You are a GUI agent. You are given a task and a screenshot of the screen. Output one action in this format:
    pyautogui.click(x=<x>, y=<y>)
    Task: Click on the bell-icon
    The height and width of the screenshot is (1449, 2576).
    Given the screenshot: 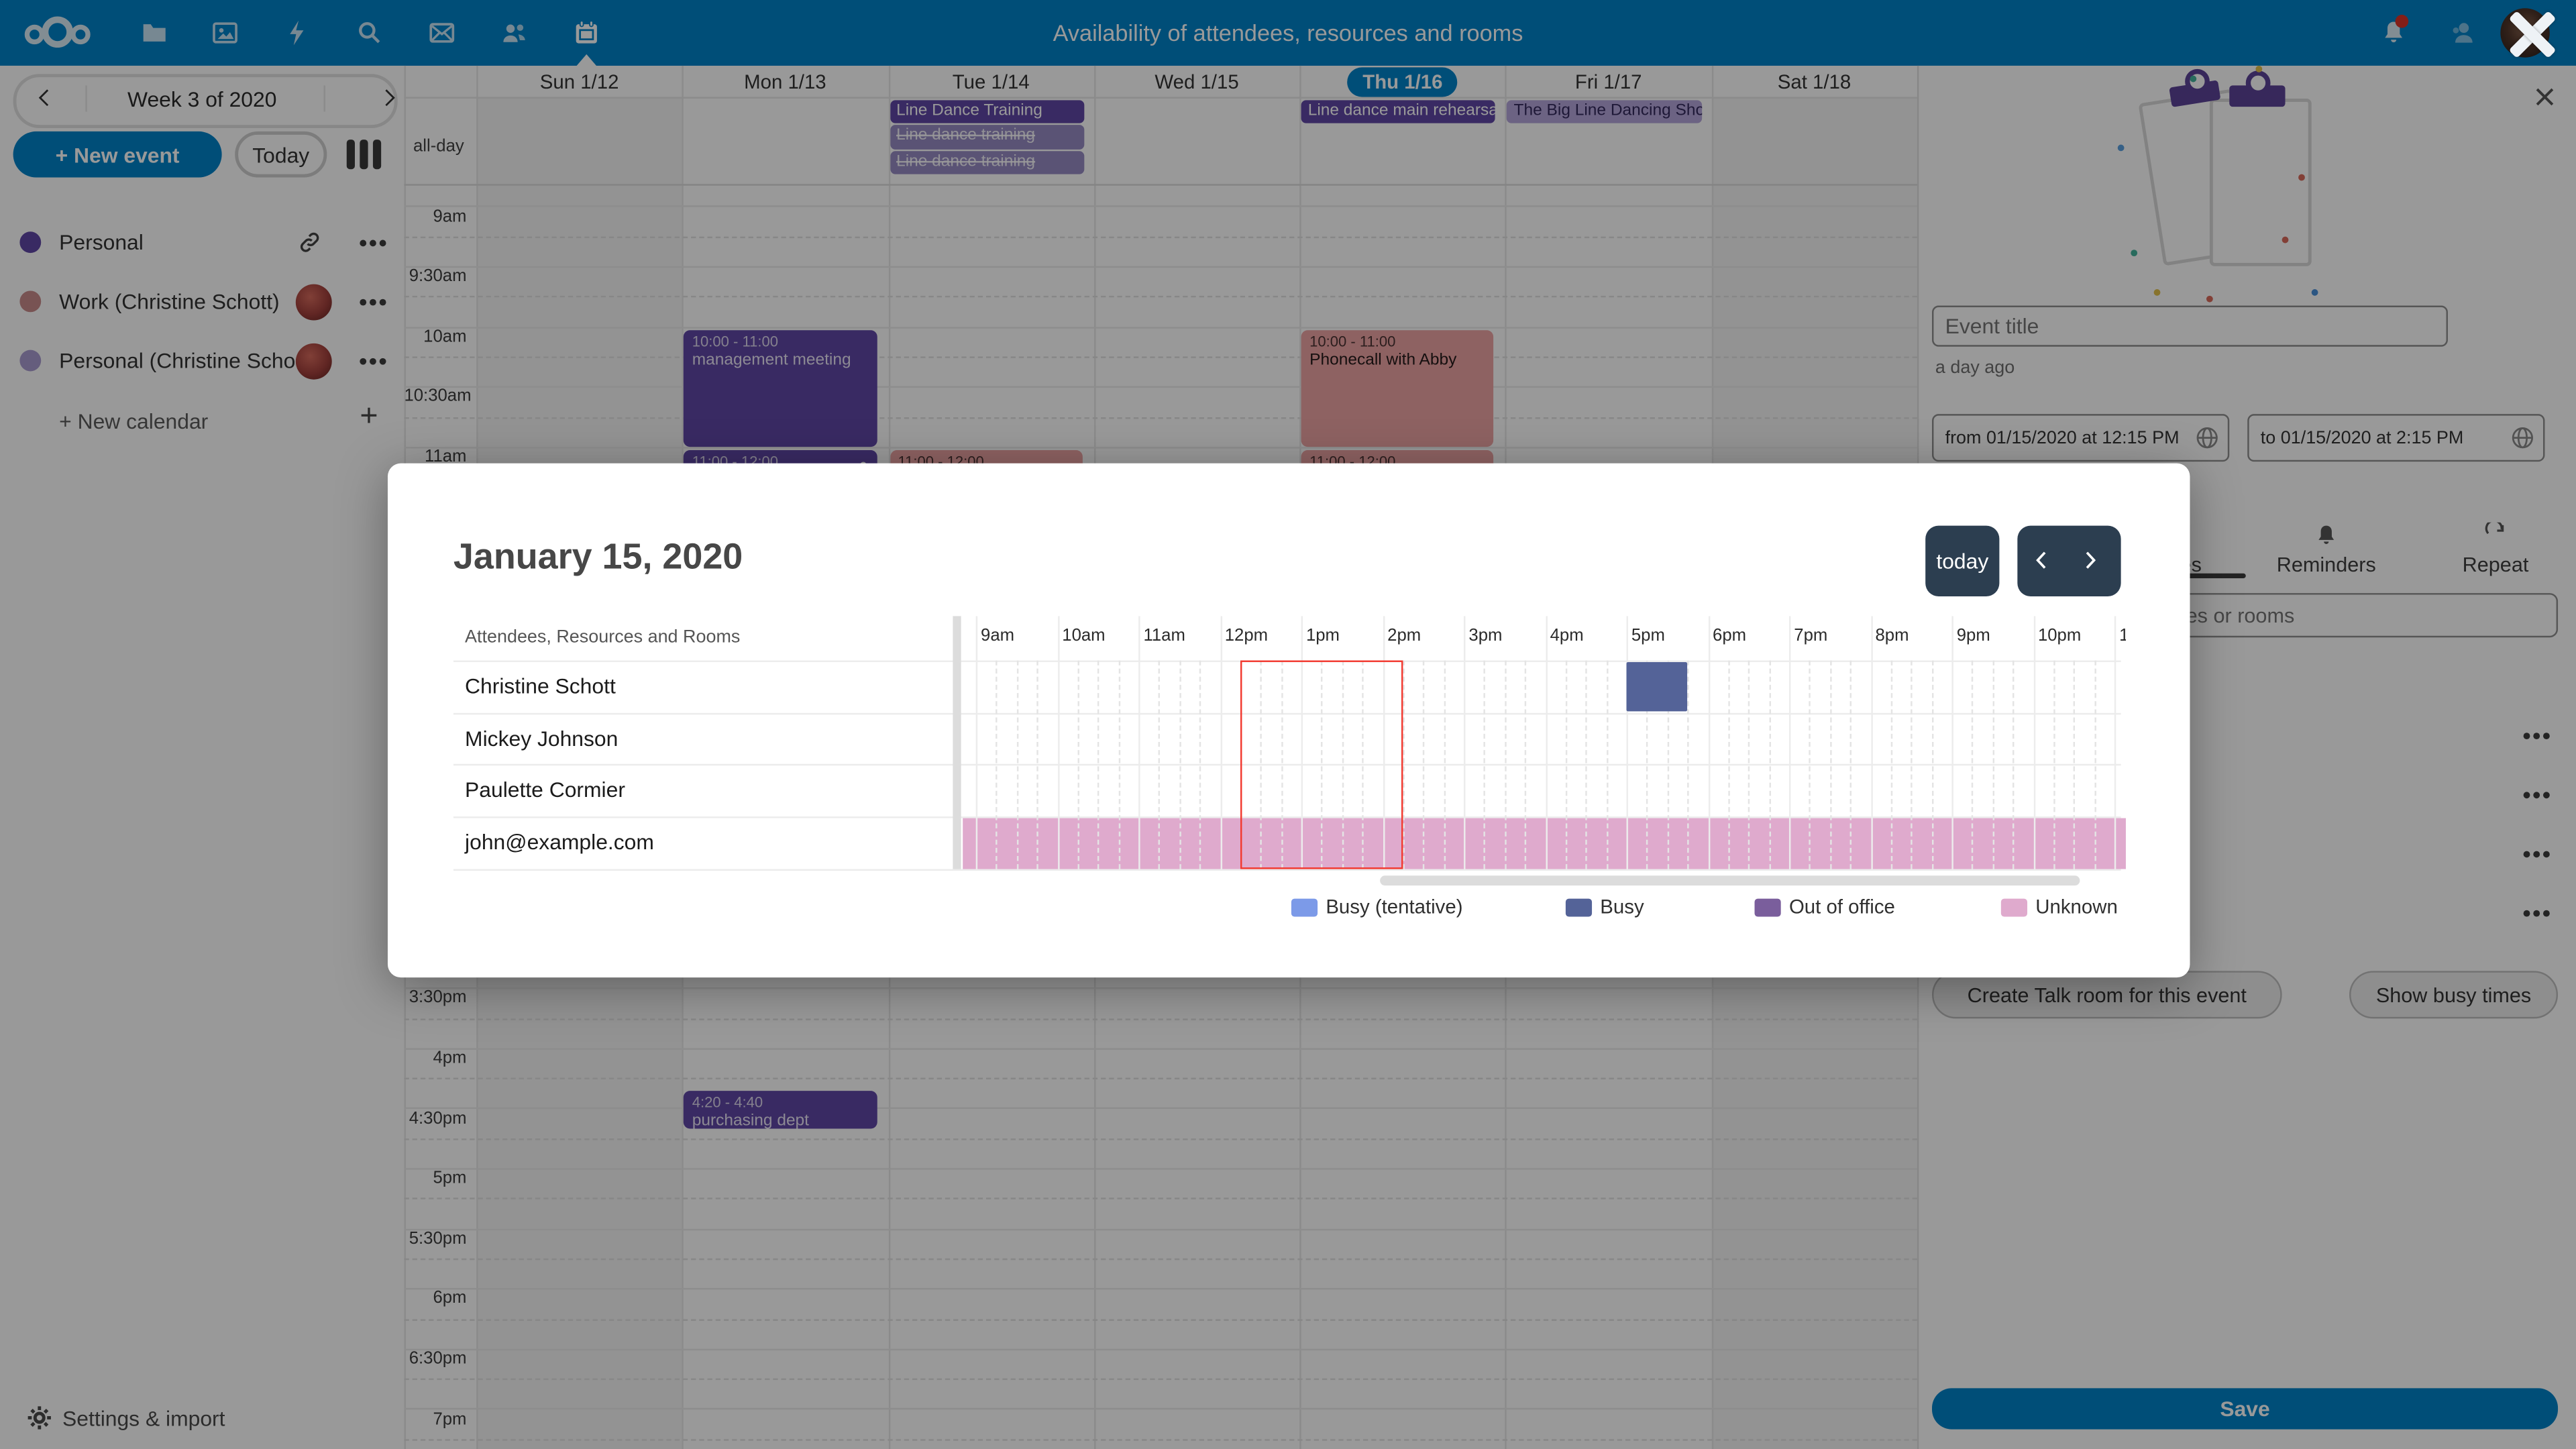 What is the action you would take?
    pyautogui.click(x=2326, y=536)
    